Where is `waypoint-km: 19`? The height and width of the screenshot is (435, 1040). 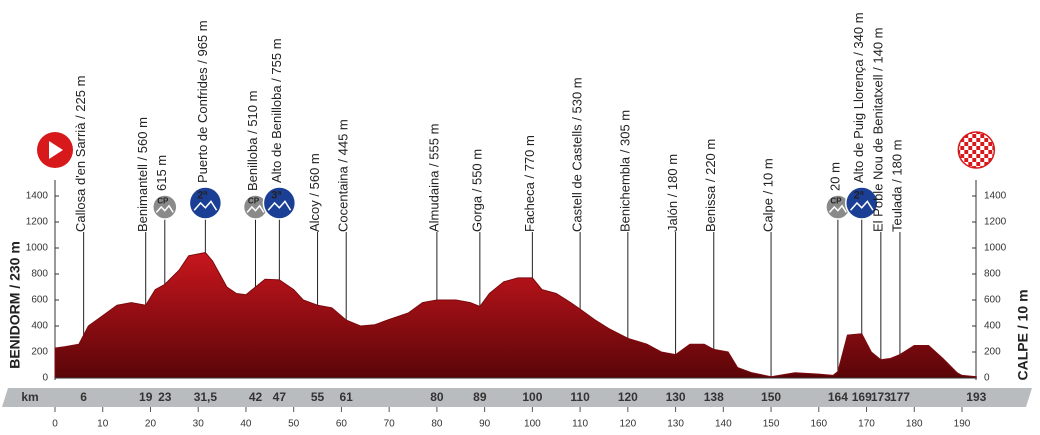 waypoint-km: 19 is located at coordinates (146, 397).